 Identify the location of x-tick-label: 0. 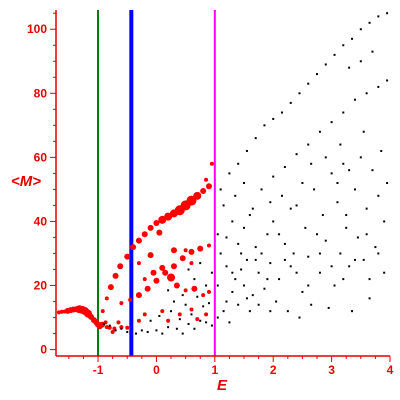
(156, 370).